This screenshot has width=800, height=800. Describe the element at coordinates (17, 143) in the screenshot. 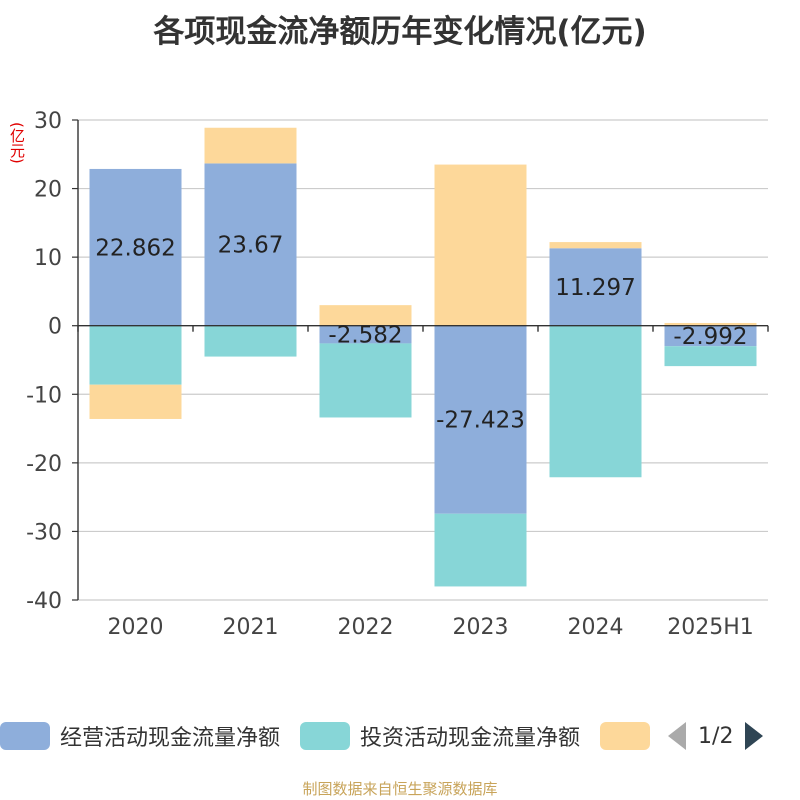

I see `y-axis-unit-label: (亿元)` at that location.